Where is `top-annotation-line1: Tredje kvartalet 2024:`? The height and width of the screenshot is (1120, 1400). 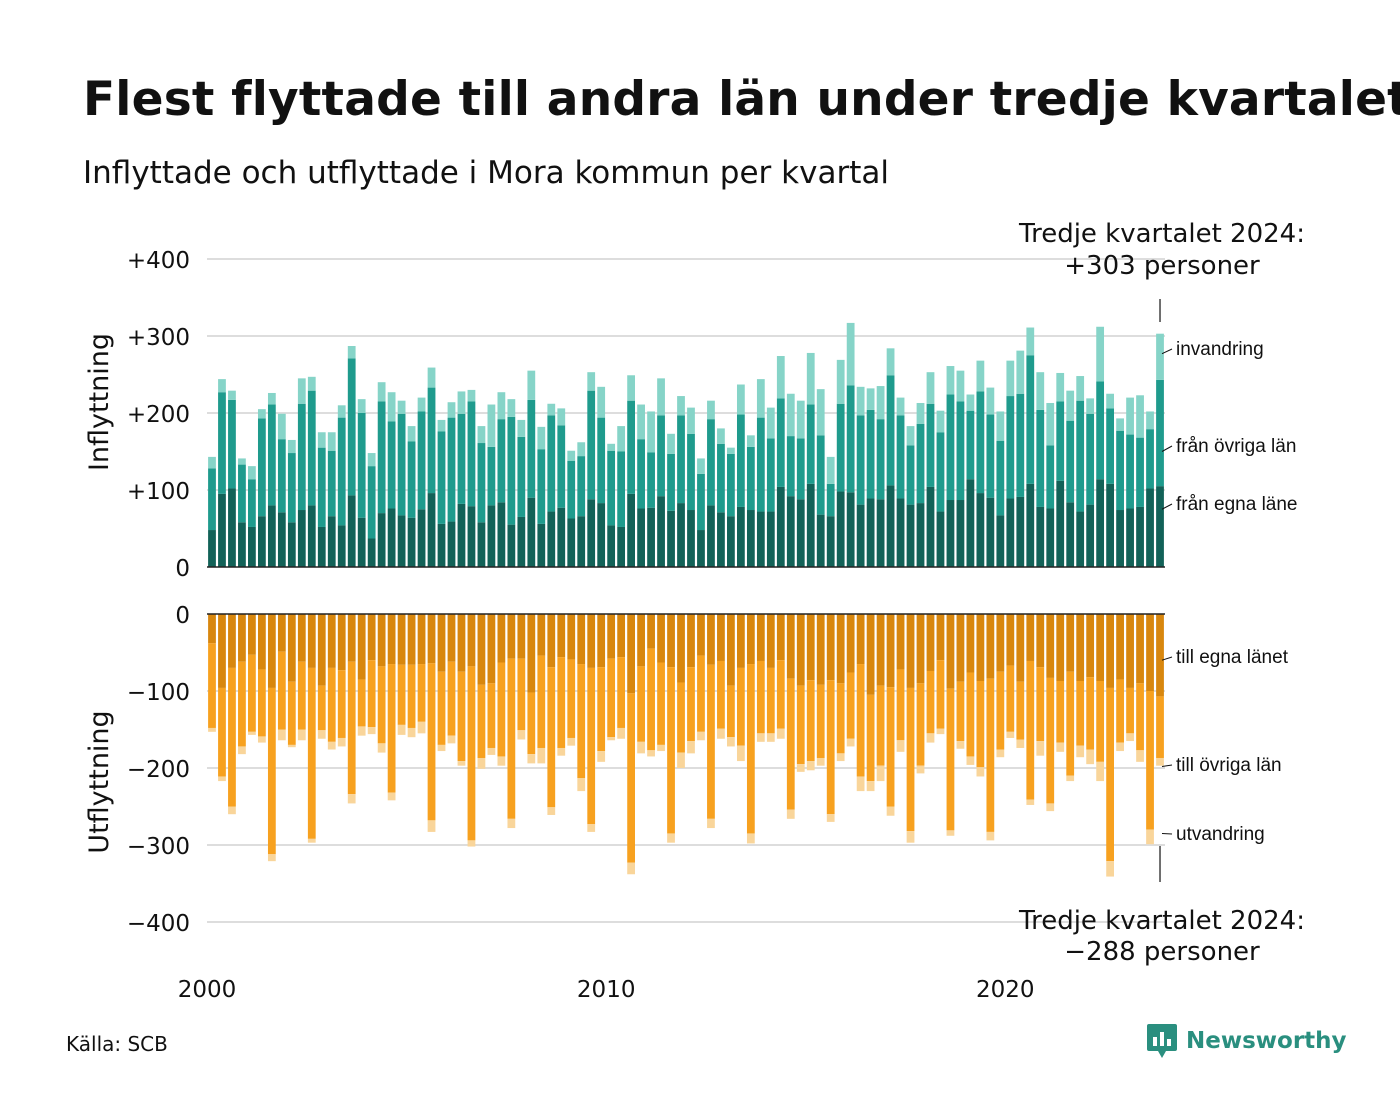
top-annotation-line1: Tredje kvartalet 2024: is located at coordinates (1161, 234).